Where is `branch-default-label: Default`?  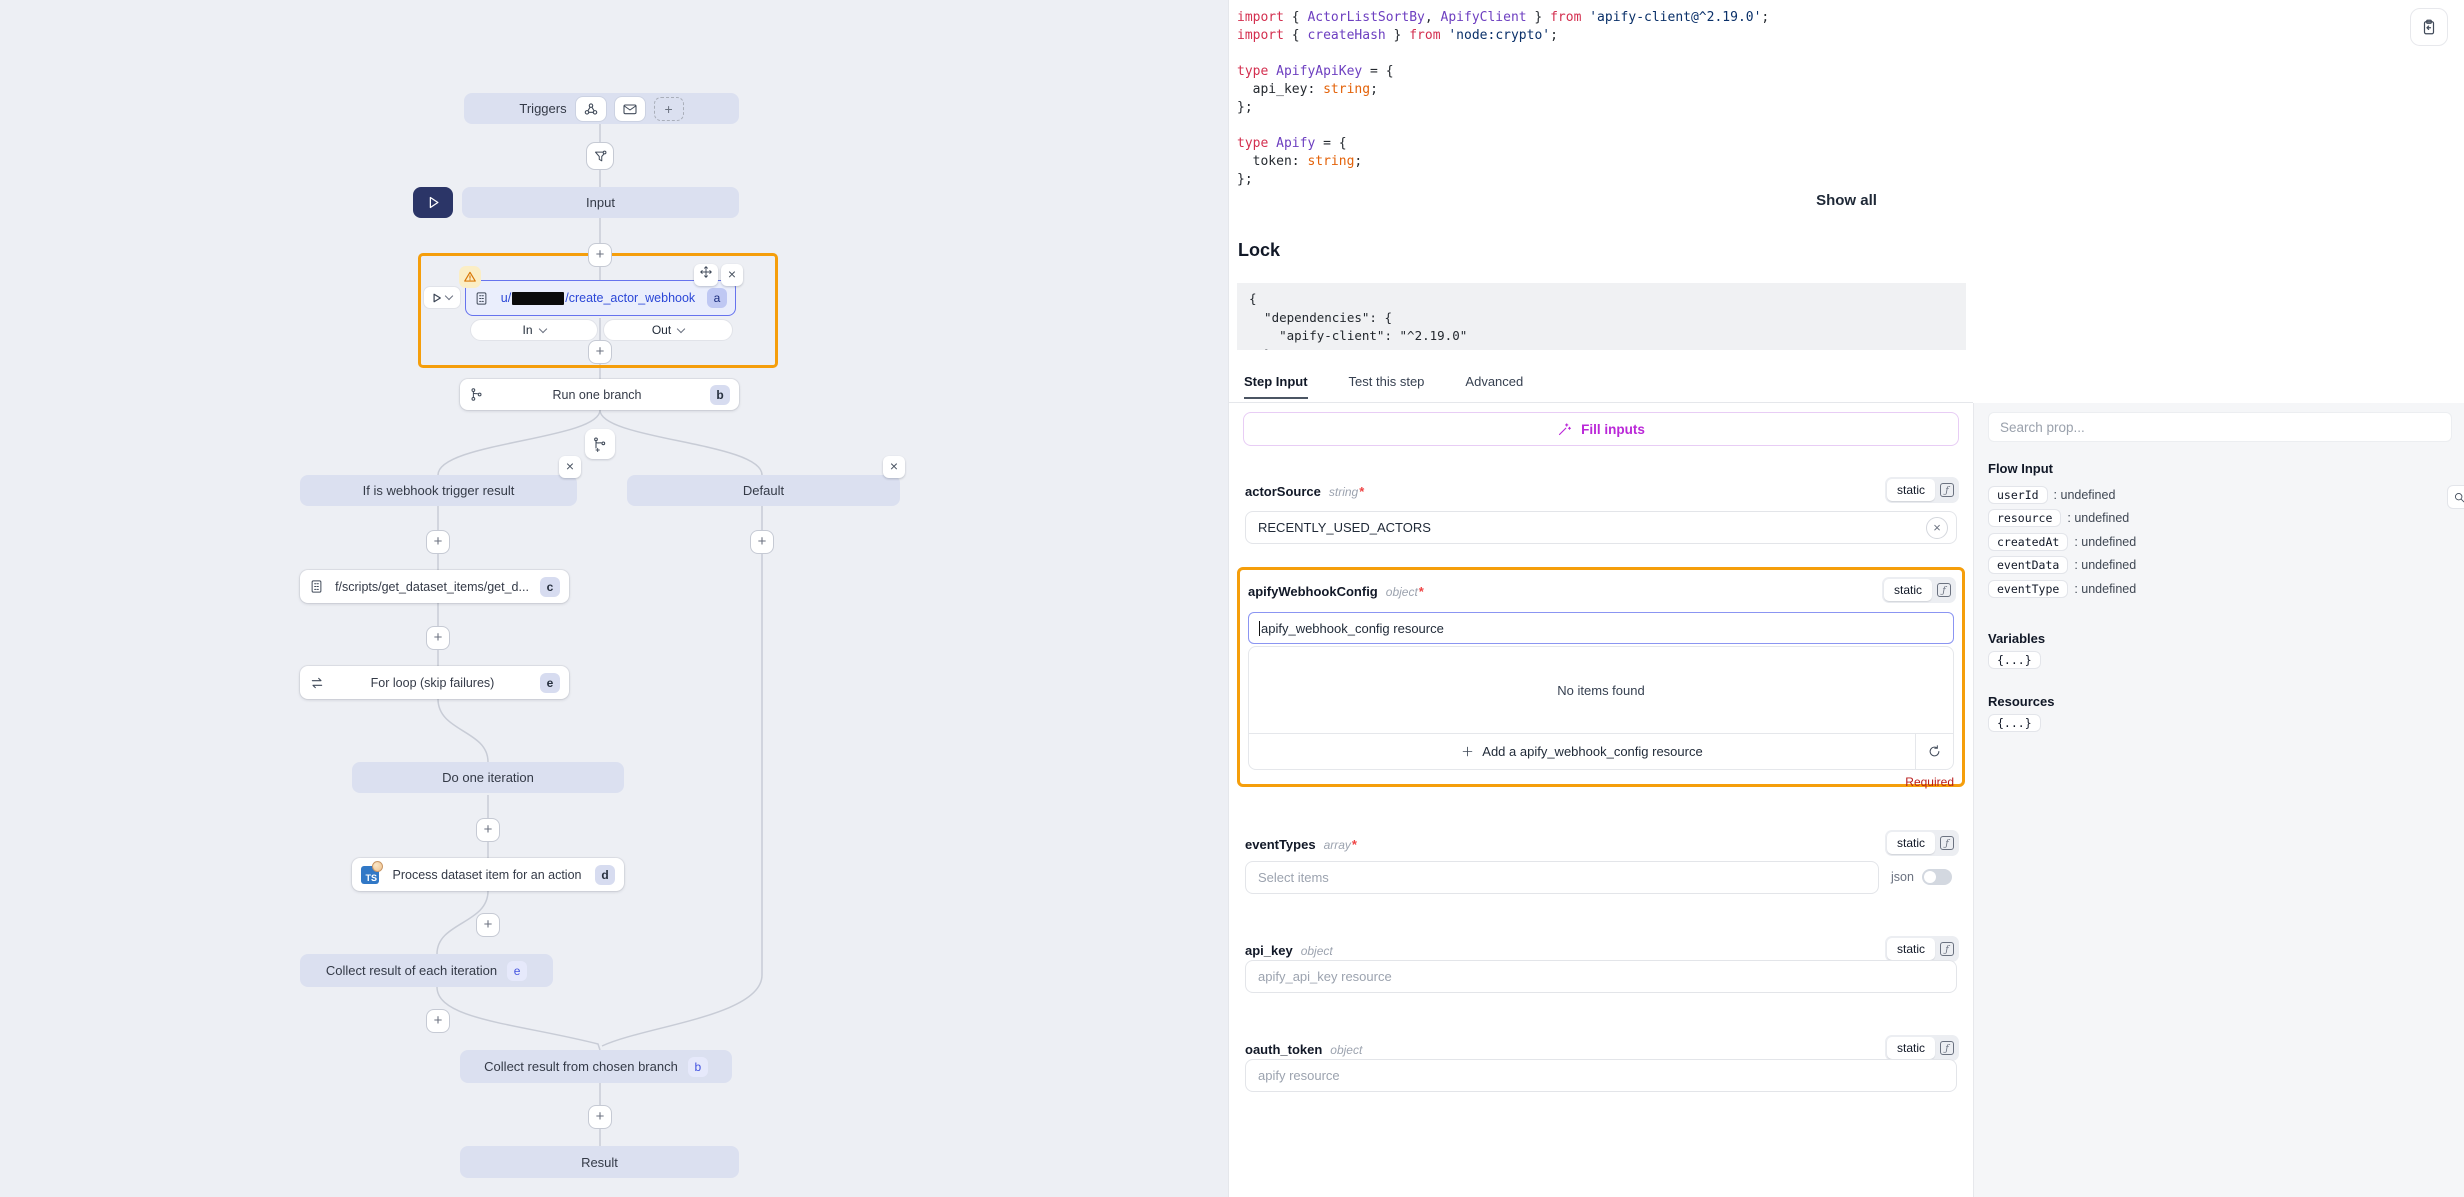 branch-default-label: Default is located at coordinates (763, 490).